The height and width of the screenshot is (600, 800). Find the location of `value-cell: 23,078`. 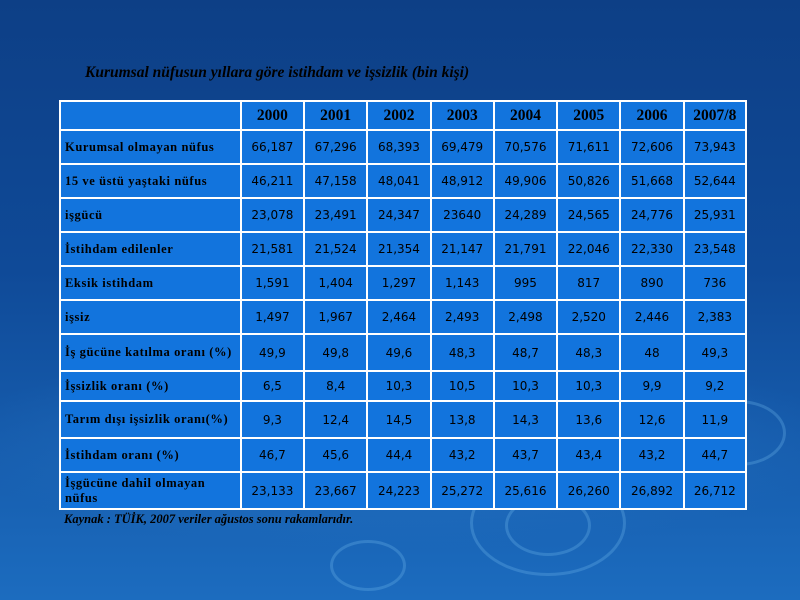

value-cell: 23,078 is located at coordinates (272, 215).